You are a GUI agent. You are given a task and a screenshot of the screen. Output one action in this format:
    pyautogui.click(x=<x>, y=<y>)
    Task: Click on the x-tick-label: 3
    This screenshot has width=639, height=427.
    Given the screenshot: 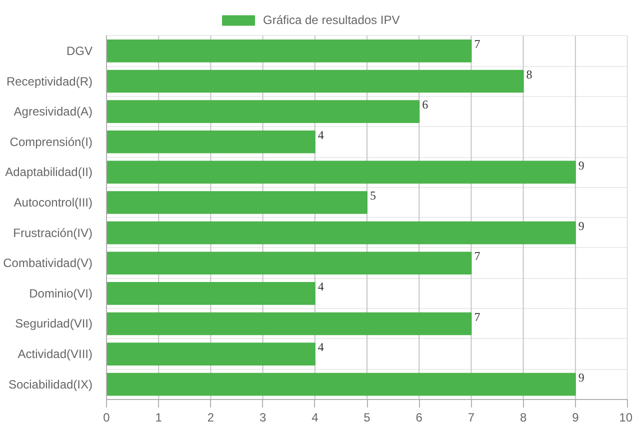 What is the action you would take?
    pyautogui.click(x=262, y=417)
    